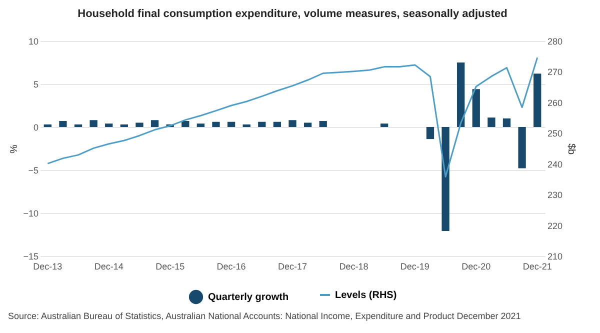 The width and height of the screenshot is (600, 333). I want to click on y-tick-label: −10, so click(30, 213).